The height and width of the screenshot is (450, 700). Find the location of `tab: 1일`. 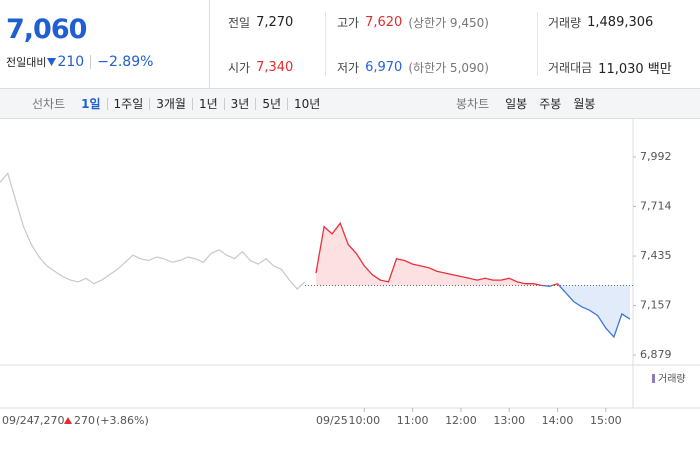

tab: 1일 is located at coordinates (91, 104).